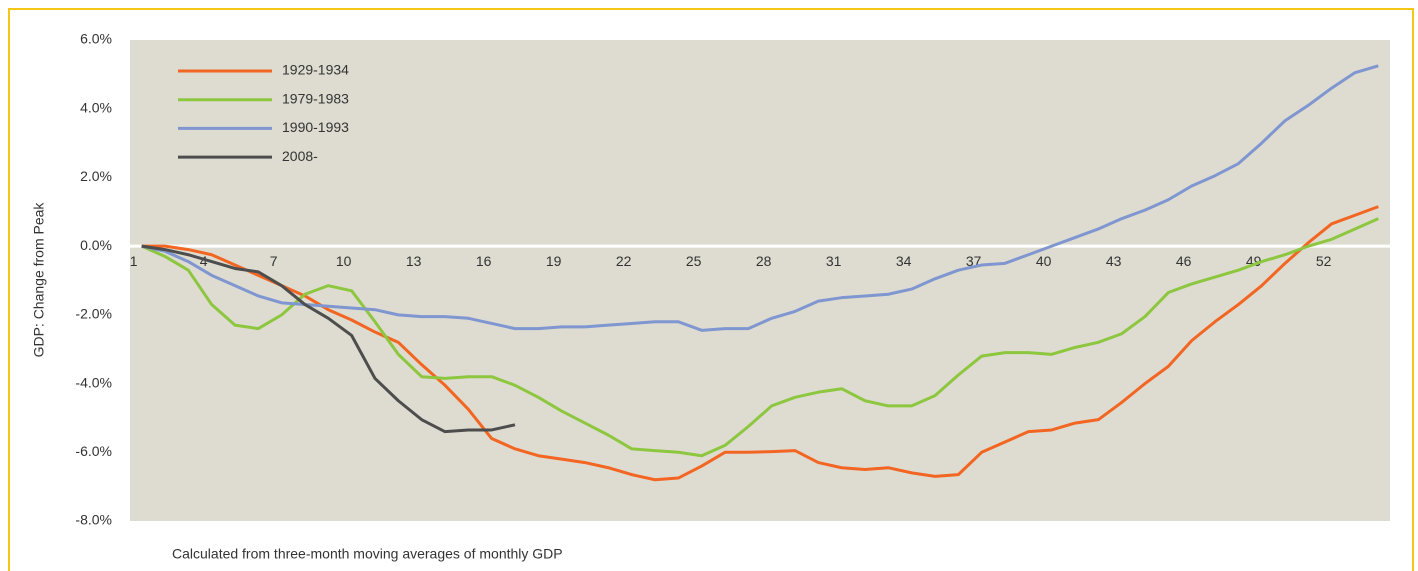  What do you see at coordinates (93, 520) in the screenshot?
I see `y-tick-label: -8.0%` at bounding box center [93, 520].